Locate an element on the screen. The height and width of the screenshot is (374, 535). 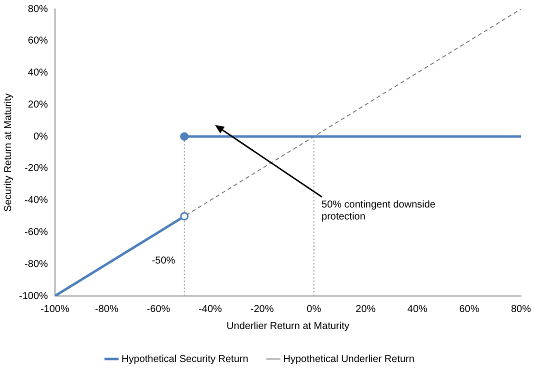
annotation: 50% contingent downside protection is located at coordinates (379, 210).